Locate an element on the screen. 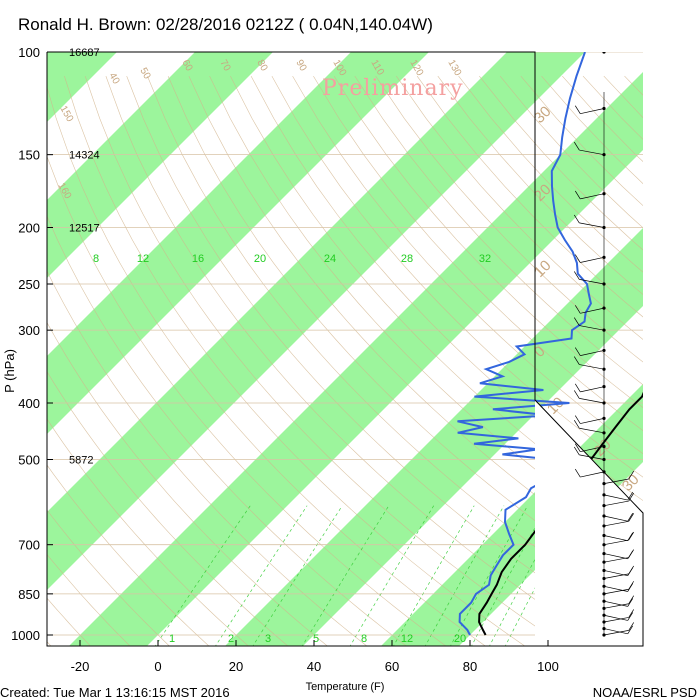 This screenshot has width=700, height=700. y-tick-label: 400 is located at coordinates (29, 403).